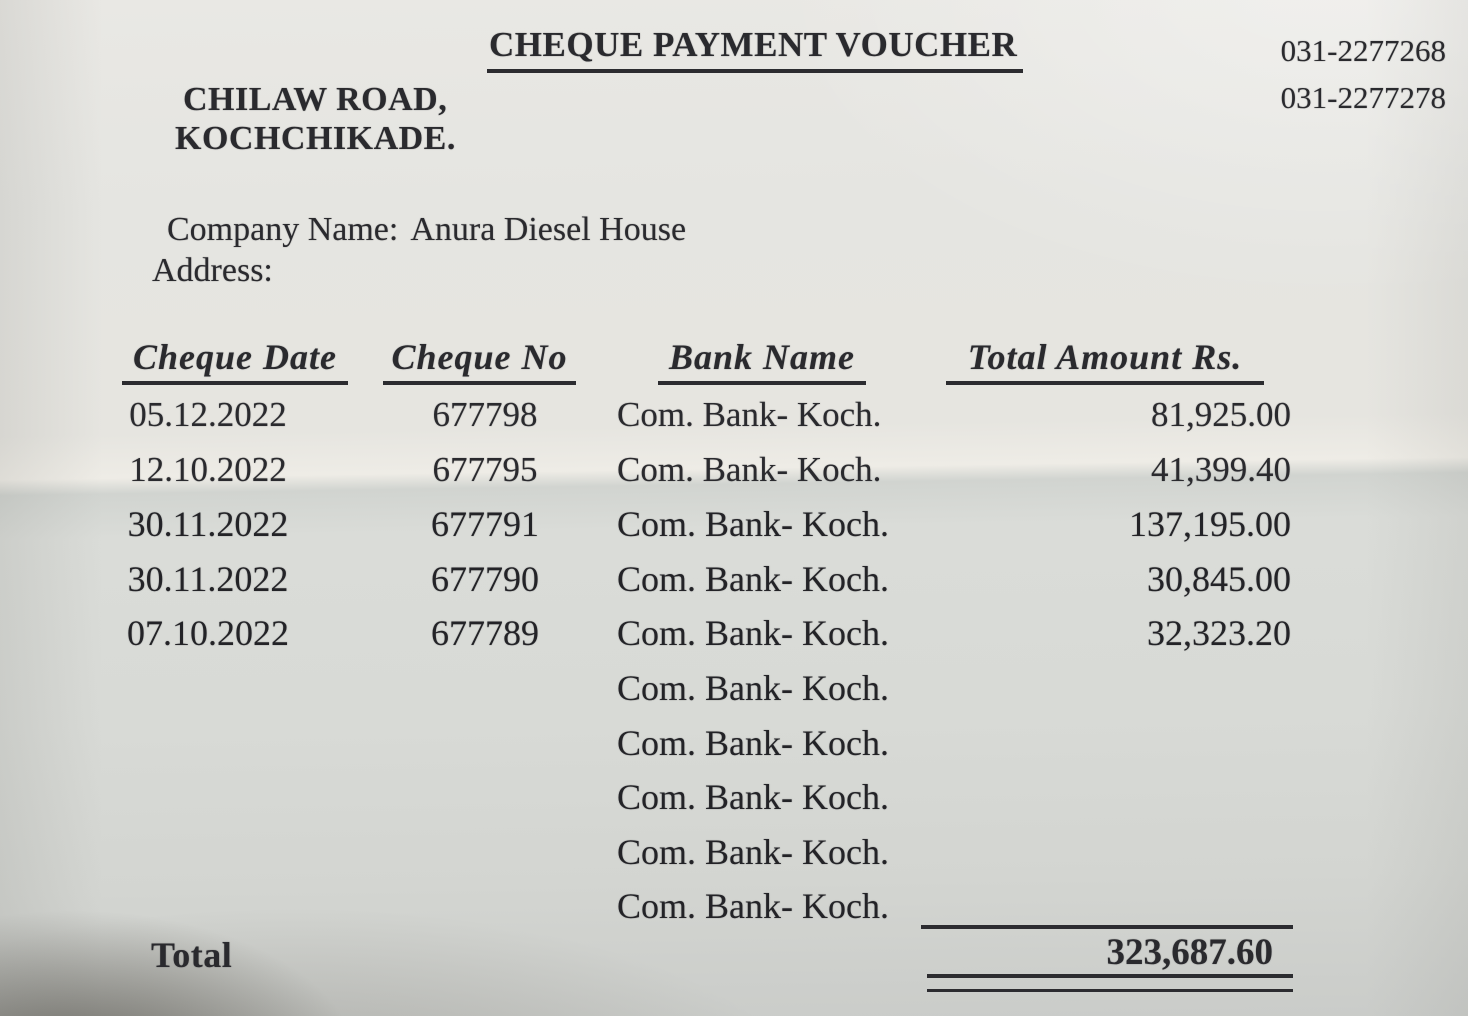  I want to click on address-line: CHILAW ROAD,, so click(315, 99).